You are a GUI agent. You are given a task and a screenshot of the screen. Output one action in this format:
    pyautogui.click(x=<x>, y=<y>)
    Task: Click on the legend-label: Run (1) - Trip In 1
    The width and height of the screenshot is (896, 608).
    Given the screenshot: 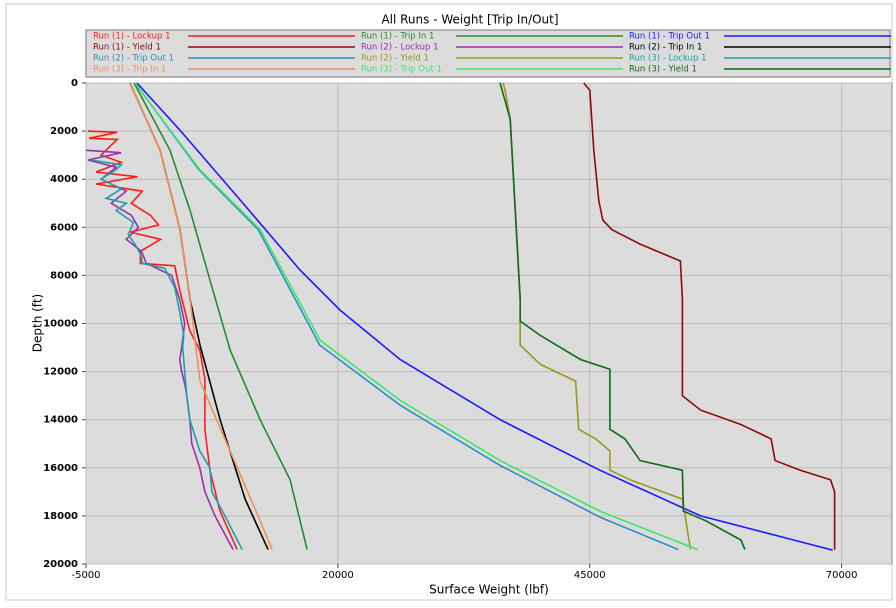 What is the action you would take?
    pyautogui.click(x=397, y=37)
    